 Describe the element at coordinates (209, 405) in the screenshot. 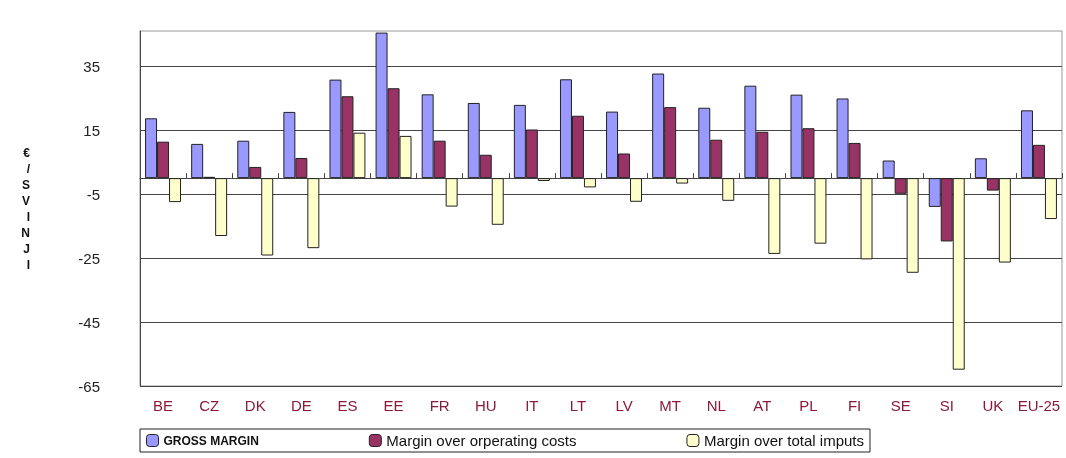

I see `x-tick-label: CZ` at that location.